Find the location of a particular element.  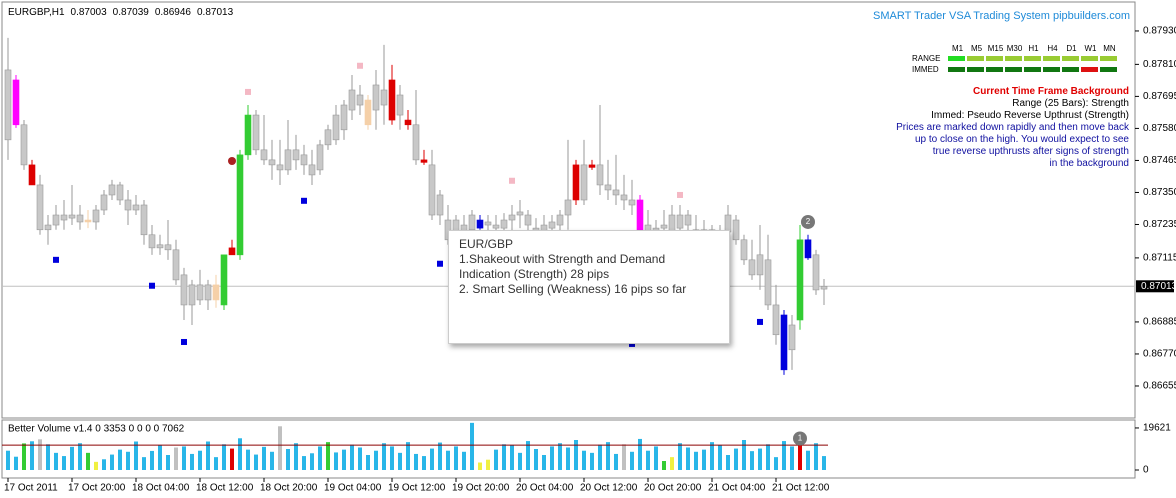

tooltip-line: EUR/GBP is located at coordinates (486, 244).